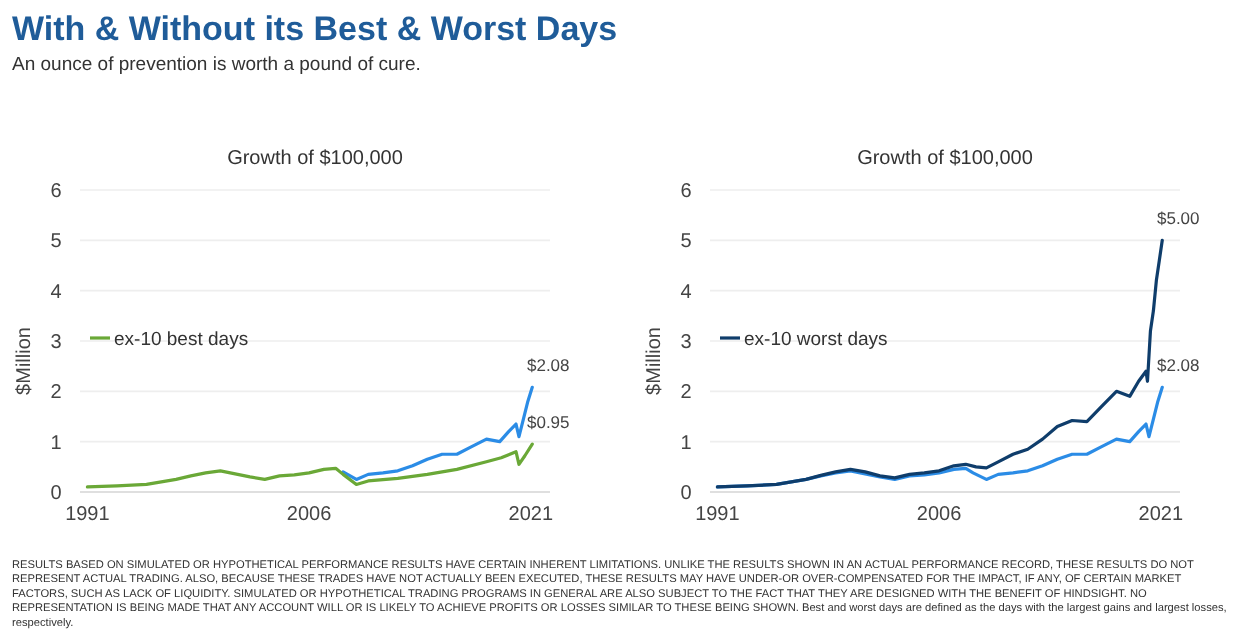 This screenshot has width=1248, height=644. I want to click on text: An ounce of prevention is worth a pound of cure., so click(216, 65).